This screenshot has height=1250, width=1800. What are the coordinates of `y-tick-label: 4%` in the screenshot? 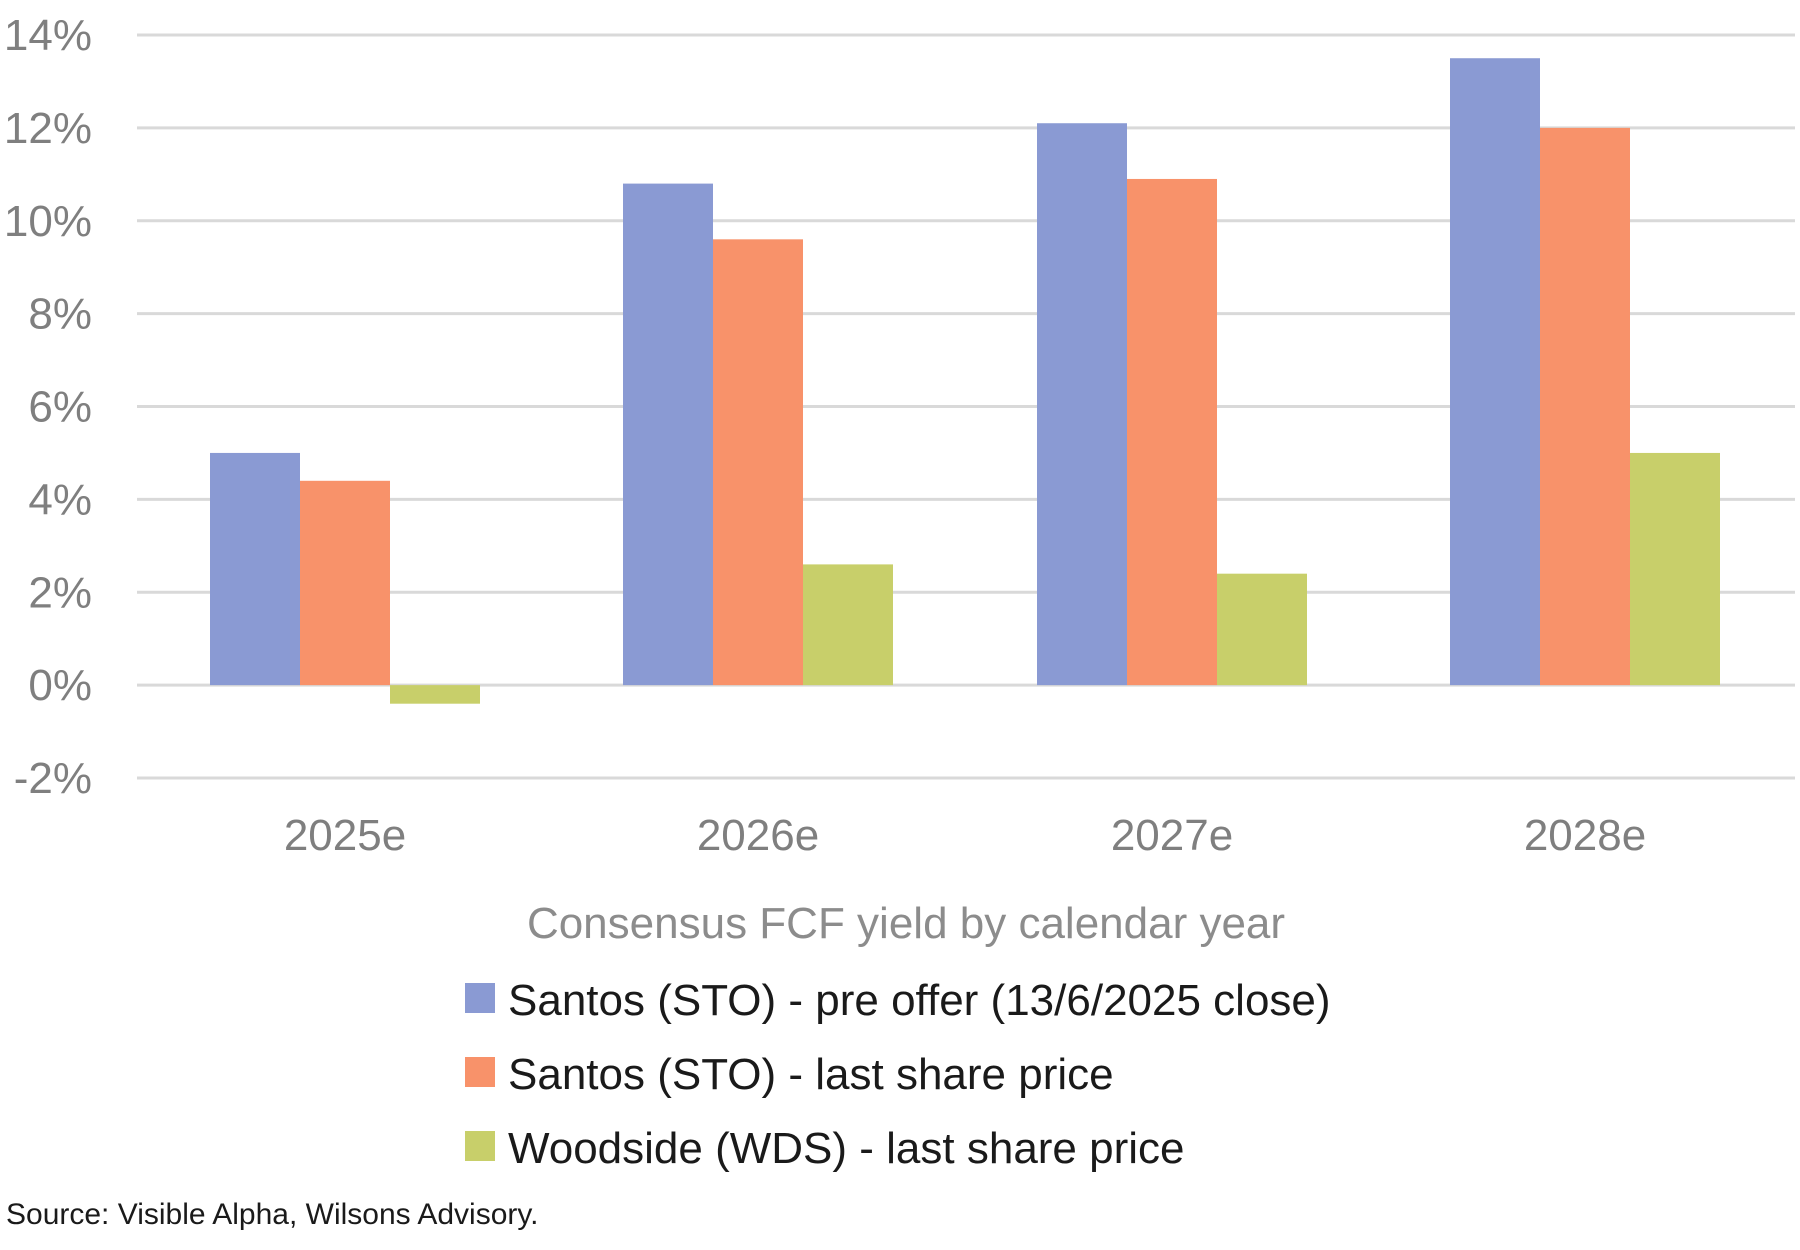 It's located at (60, 499).